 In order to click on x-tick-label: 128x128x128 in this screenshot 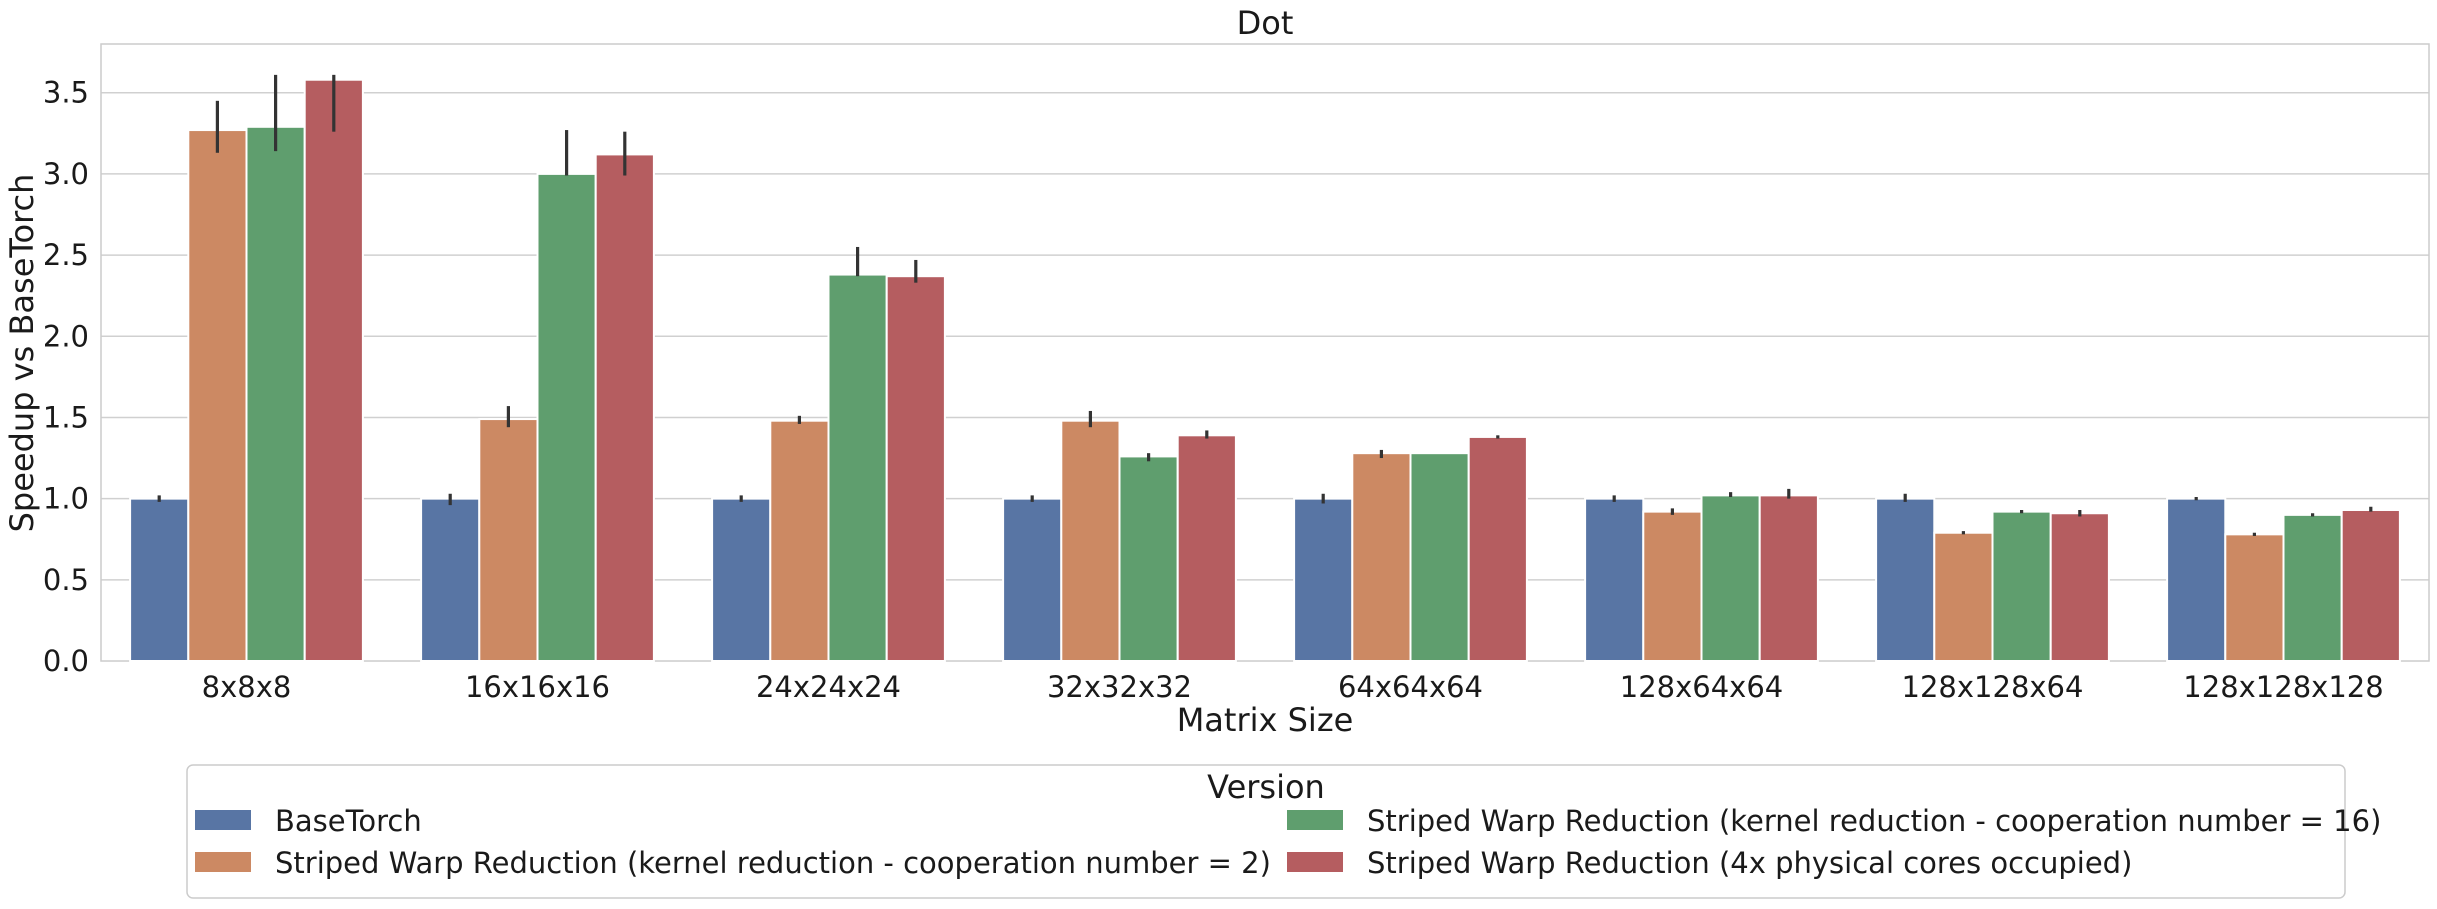, I will do `click(2283, 687)`.